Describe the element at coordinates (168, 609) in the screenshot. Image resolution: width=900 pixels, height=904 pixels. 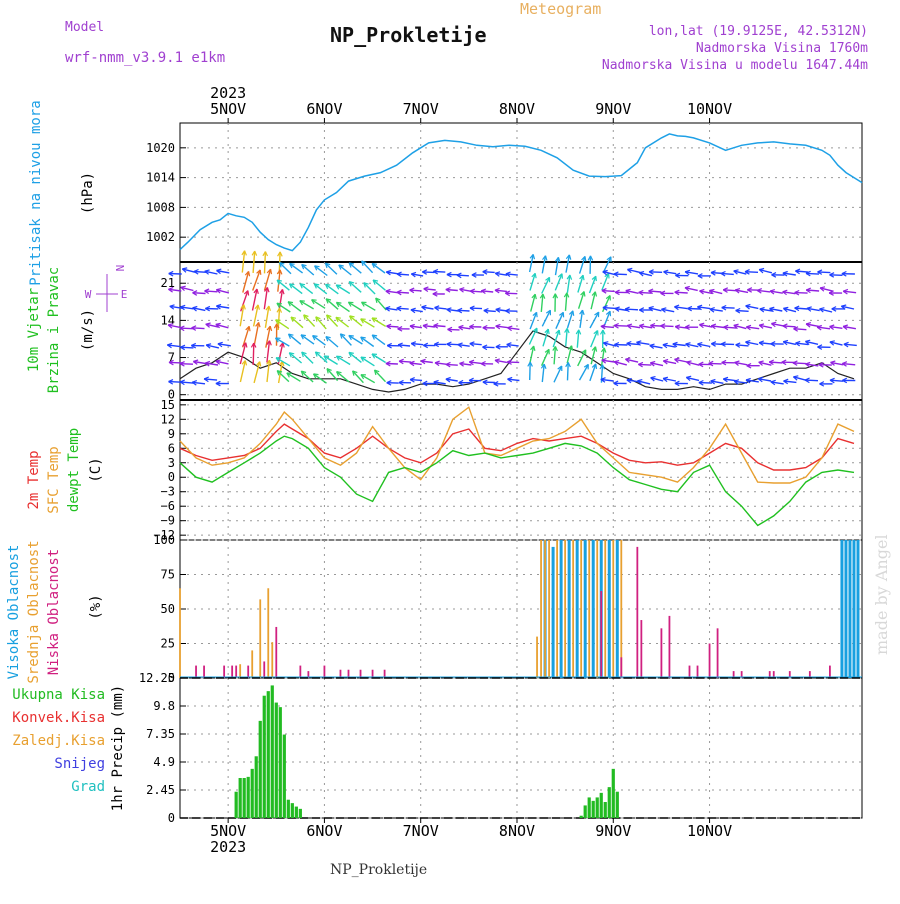
I see `y-tick-label: 50` at that location.